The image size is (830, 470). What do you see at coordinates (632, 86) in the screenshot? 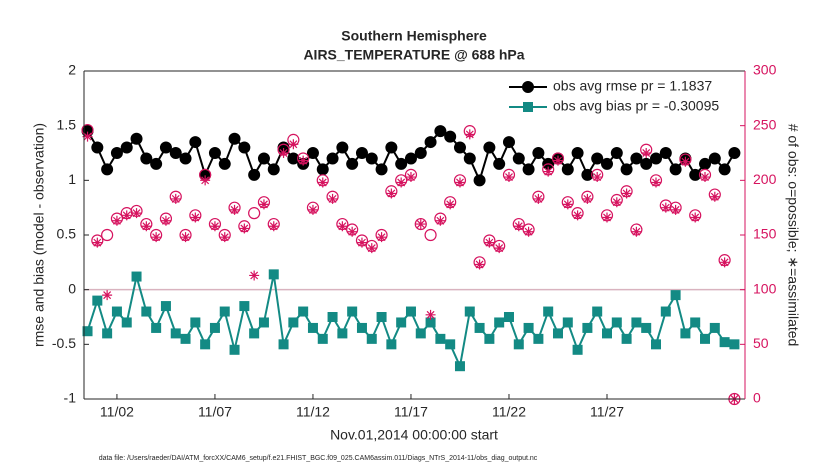
I see `legend-label: obs avg rmse pr = 1.1837` at bounding box center [632, 86].